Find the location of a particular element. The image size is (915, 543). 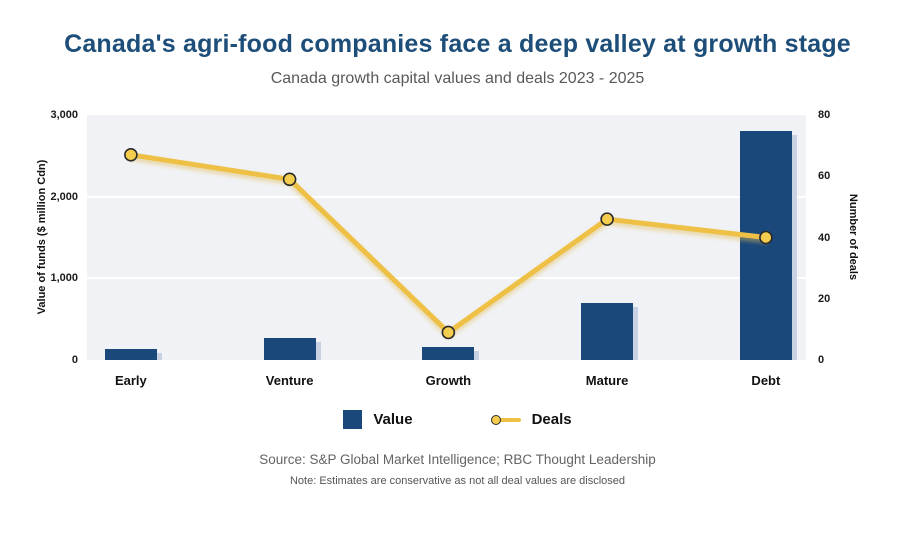

bar-mature is located at coordinates (607, 331).